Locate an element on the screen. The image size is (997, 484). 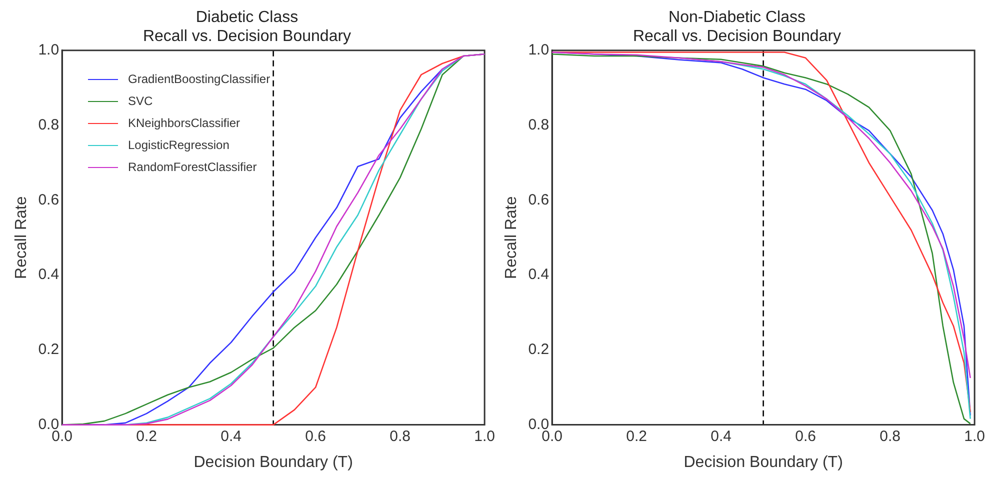
legend-label: LogisticRegression is located at coordinates (179, 145).